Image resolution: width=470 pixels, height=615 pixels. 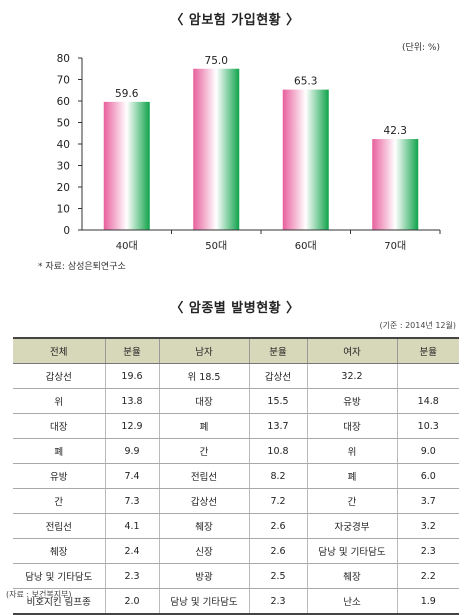 I want to click on table-cell: 32.2, so click(x=352, y=376).